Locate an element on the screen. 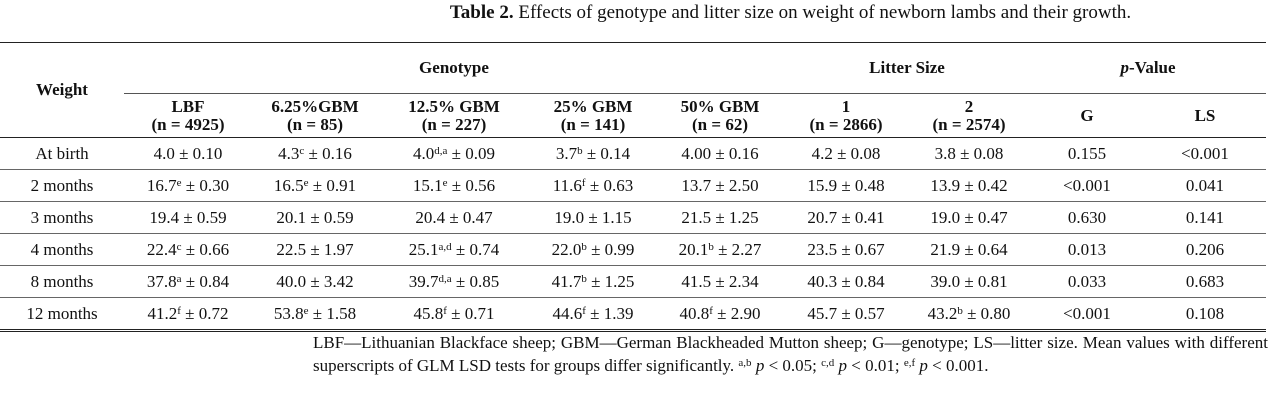 Image resolution: width=1280 pixels, height=412 pixels. p-g-cell: 0.630 is located at coordinates (1087, 217).